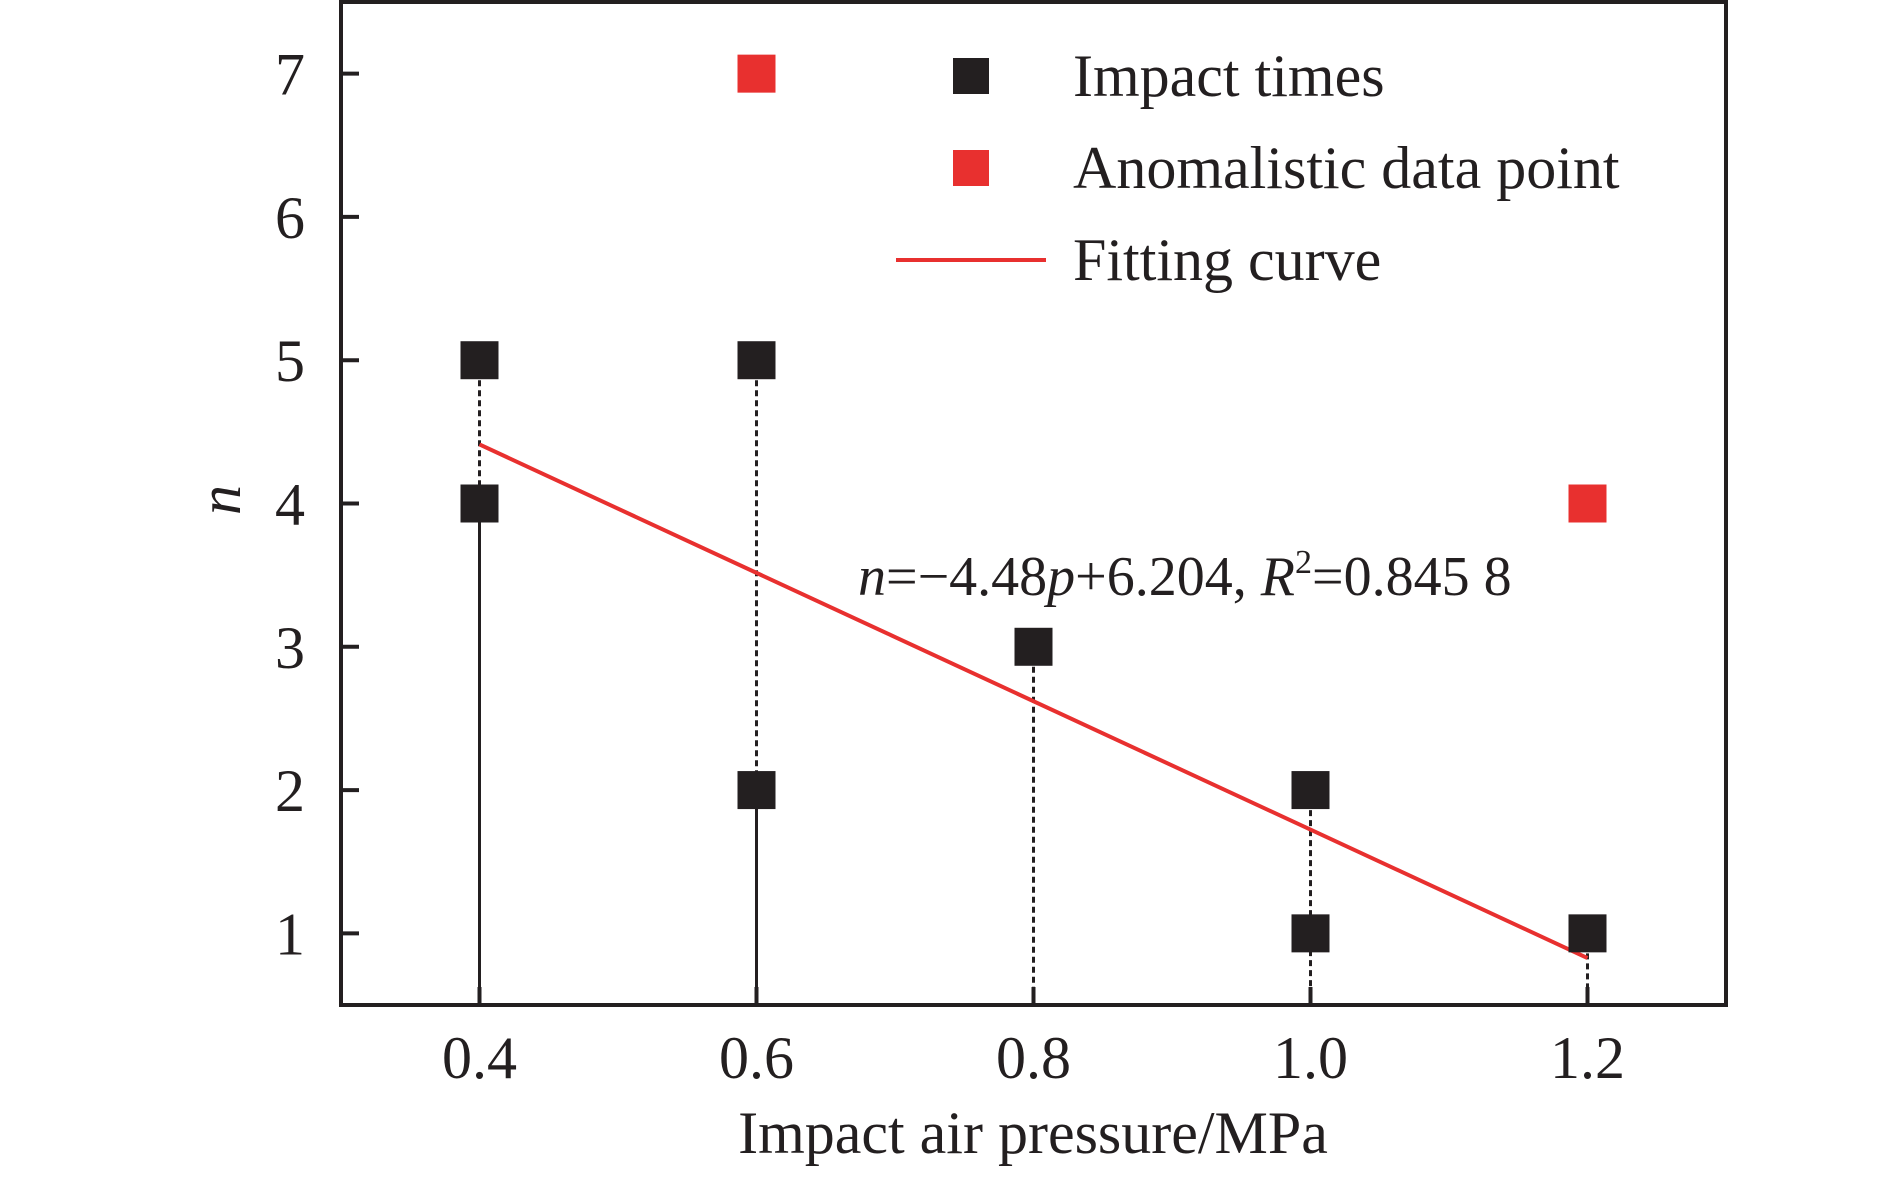 This screenshot has width=1890, height=1183. What do you see at coordinates (1587, 1058) in the screenshot?
I see `x-tick-label-1.2: 1.2` at bounding box center [1587, 1058].